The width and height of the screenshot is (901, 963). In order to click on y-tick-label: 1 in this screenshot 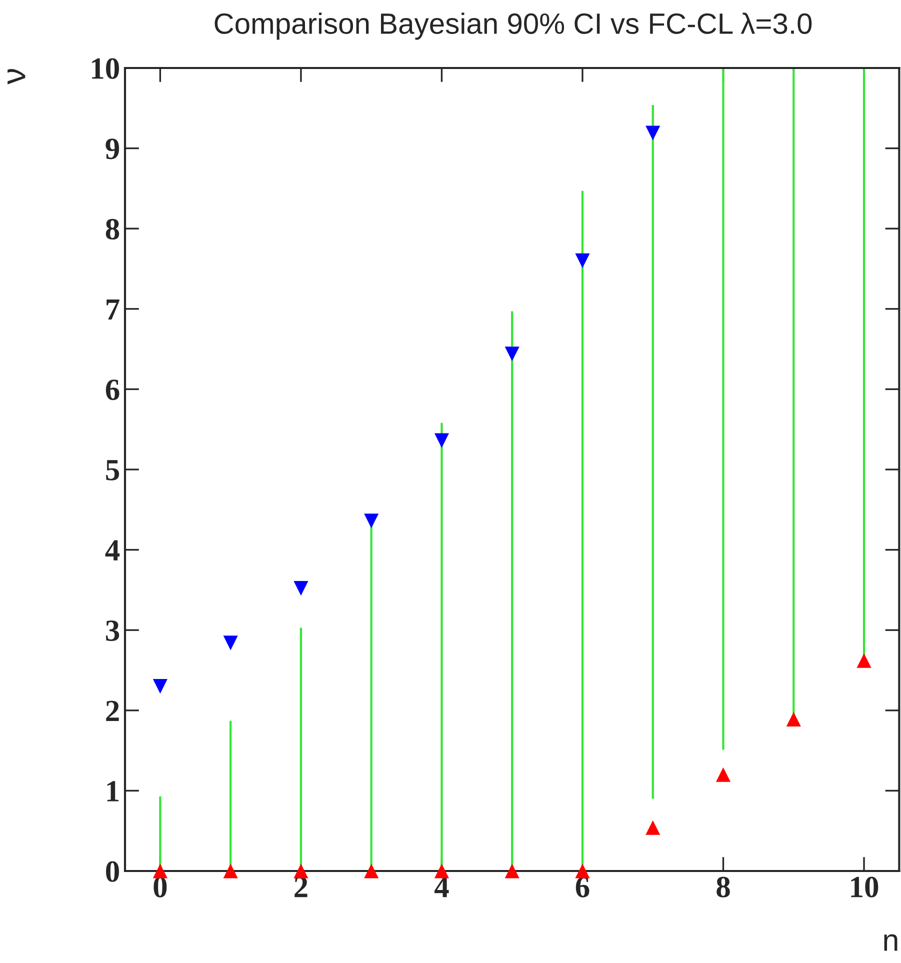, I will do `click(113, 791)`.